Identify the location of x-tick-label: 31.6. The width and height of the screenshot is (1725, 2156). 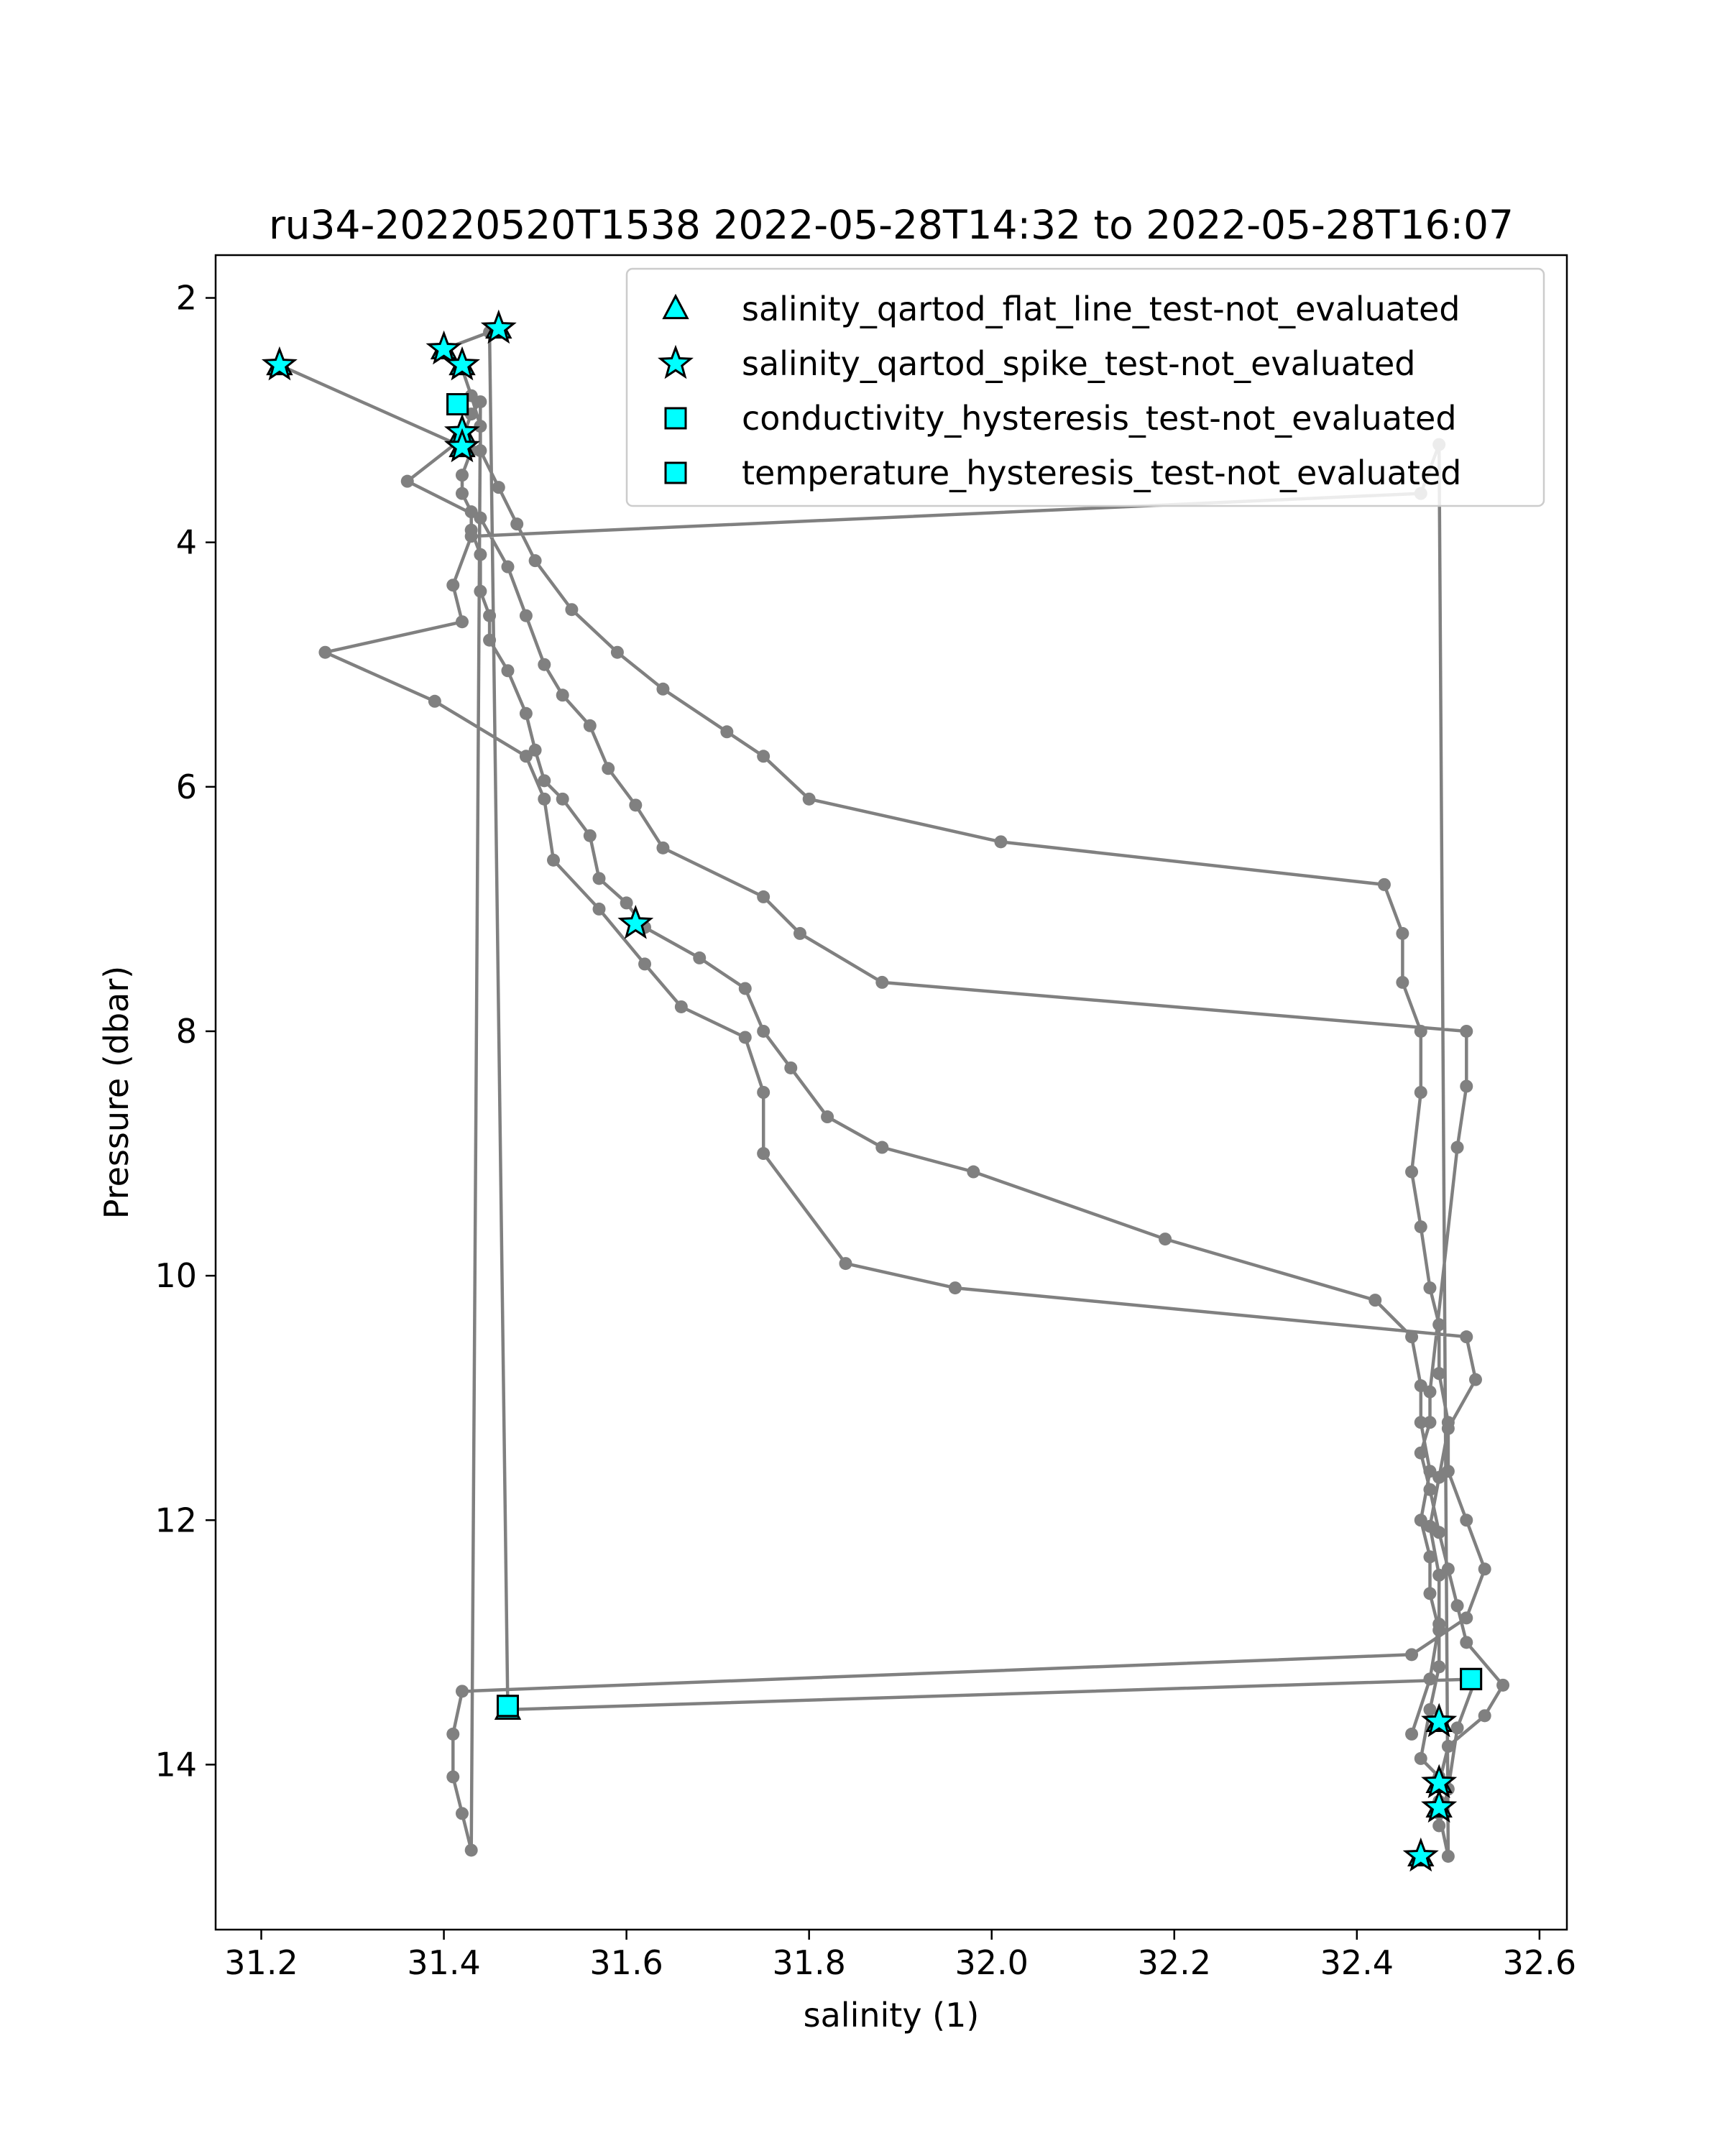
(626, 1963).